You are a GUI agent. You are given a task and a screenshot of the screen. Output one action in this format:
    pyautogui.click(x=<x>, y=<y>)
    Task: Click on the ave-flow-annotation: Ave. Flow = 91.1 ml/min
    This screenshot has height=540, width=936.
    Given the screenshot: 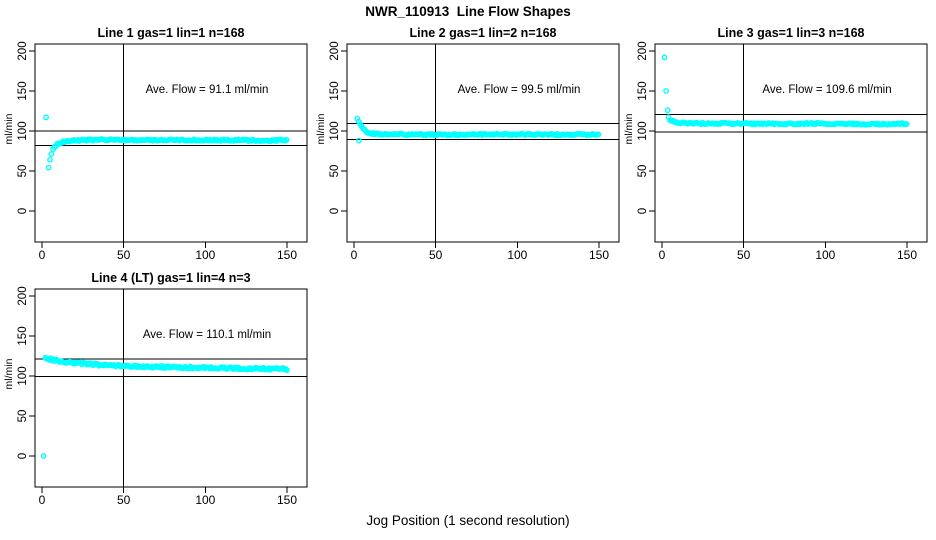 What is the action you would take?
    pyautogui.click(x=207, y=90)
    